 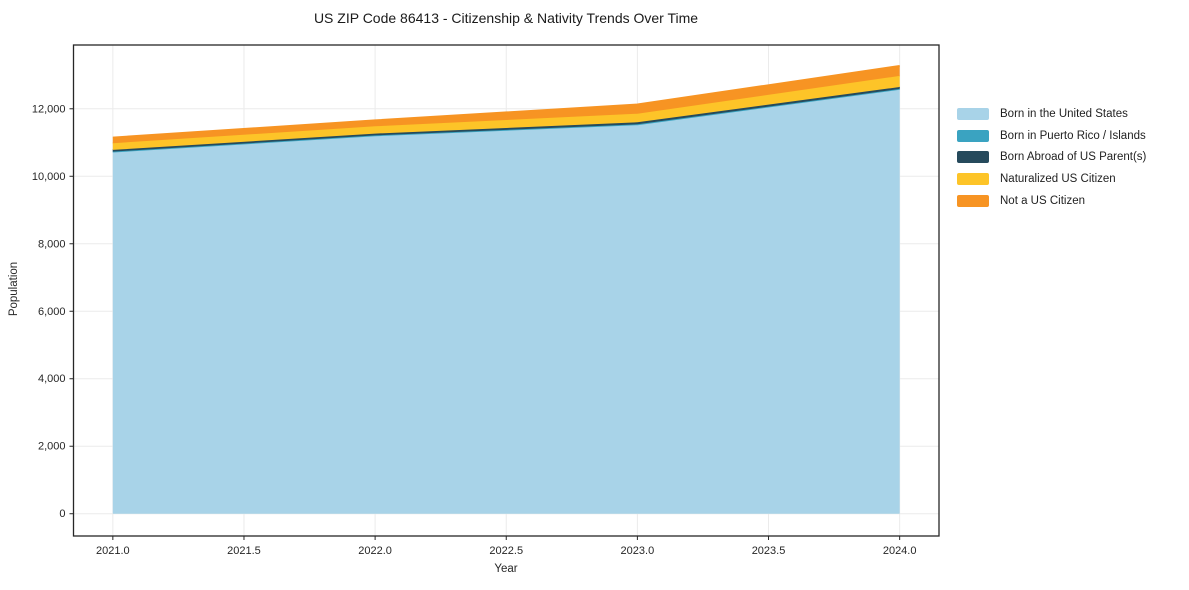 What do you see at coordinates (62, 514) in the screenshot?
I see `y-tick-label: 0` at bounding box center [62, 514].